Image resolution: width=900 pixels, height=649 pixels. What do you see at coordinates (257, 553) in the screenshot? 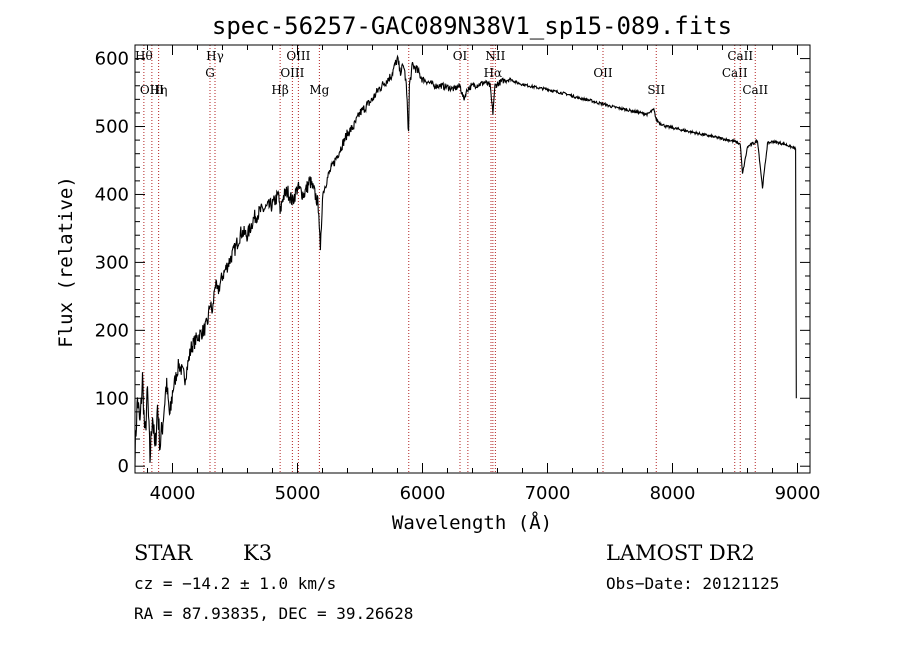
I see `object-subclass: K3` at bounding box center [257, 553].